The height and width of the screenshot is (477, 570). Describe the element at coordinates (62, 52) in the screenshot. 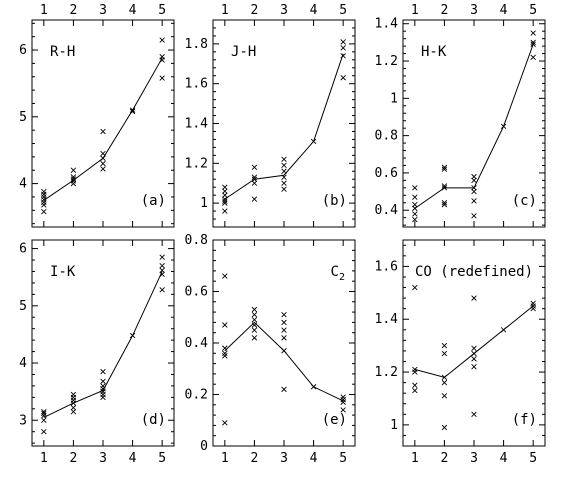

I see `panel-title: R-H` at that location.